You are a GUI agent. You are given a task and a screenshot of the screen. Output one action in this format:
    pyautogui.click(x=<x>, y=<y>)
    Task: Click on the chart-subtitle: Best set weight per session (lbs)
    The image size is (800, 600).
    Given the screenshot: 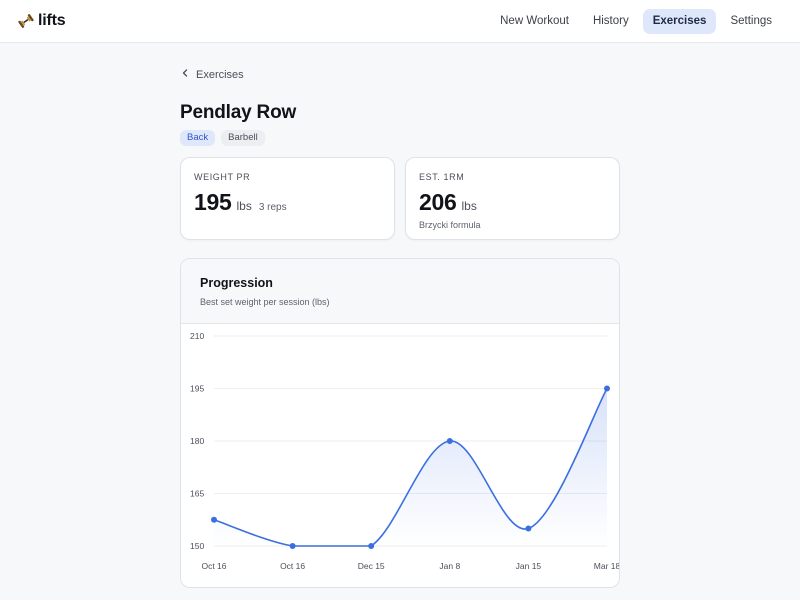 What is the action you would take?
    pyautogui.click(x=265, y=302)
    